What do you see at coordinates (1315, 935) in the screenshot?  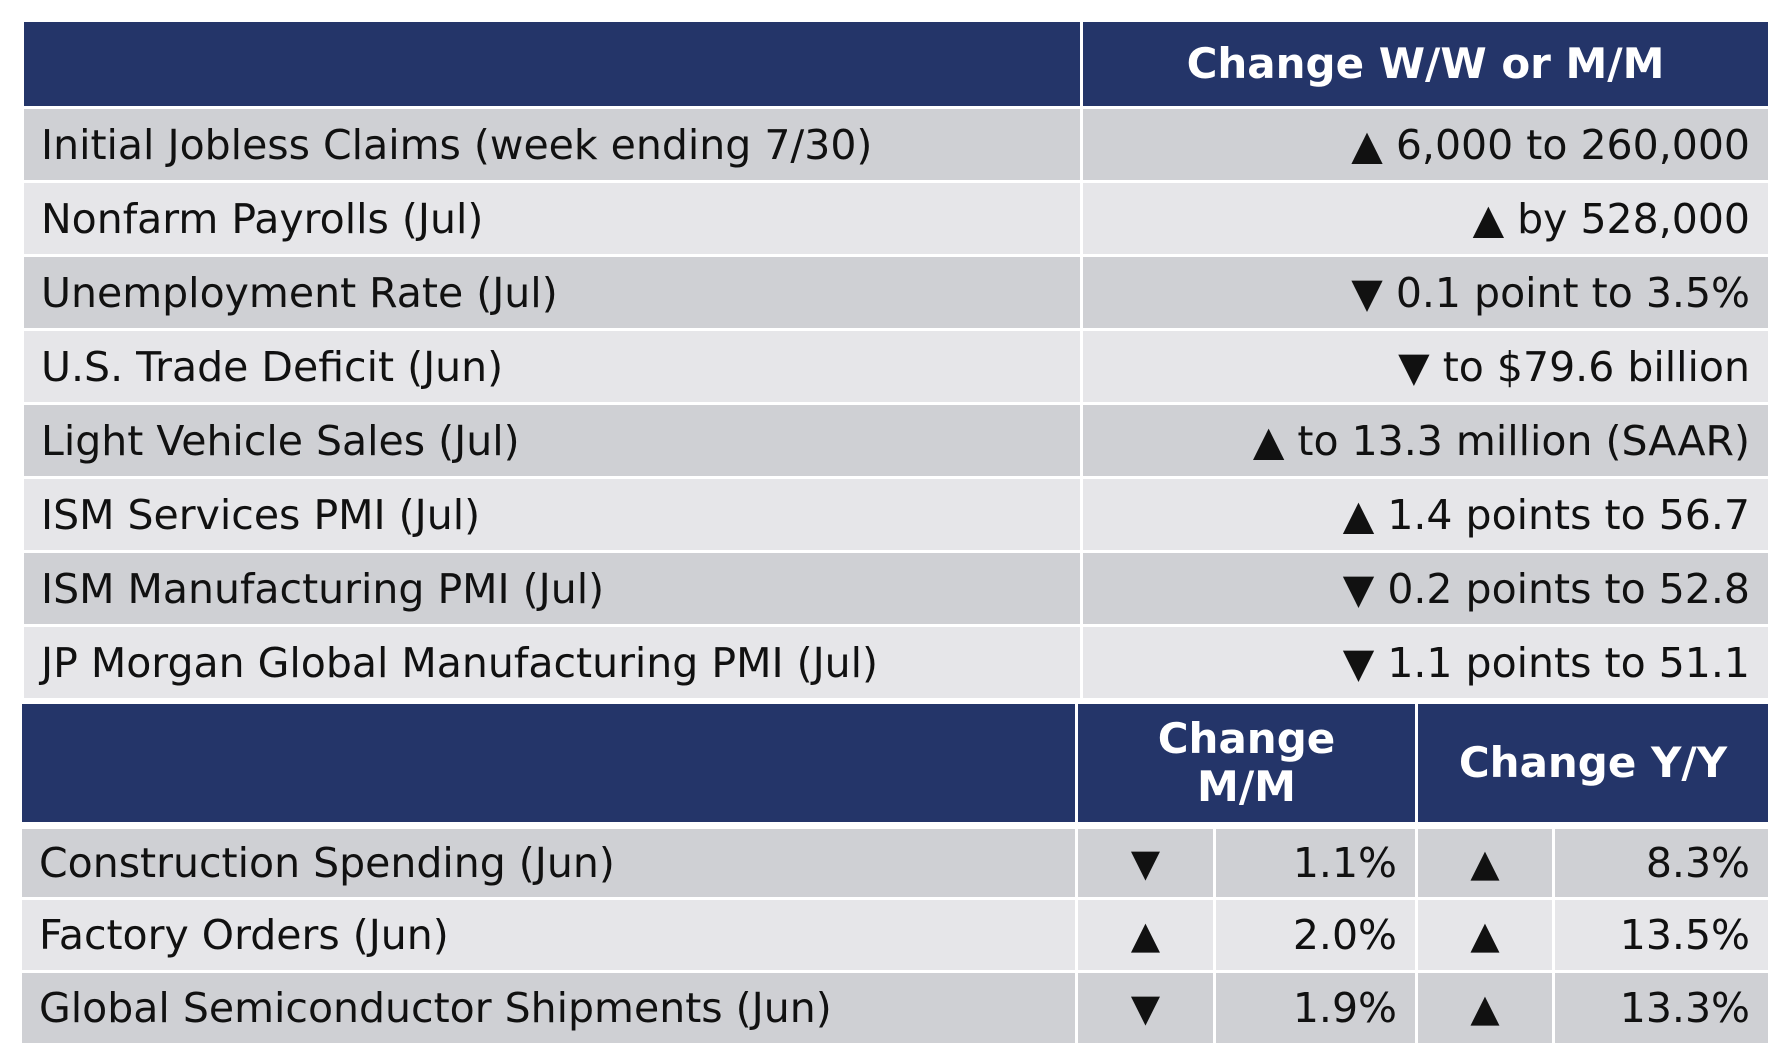 I see `mm-value: 2.0%` at bounding box center [1315, 935].